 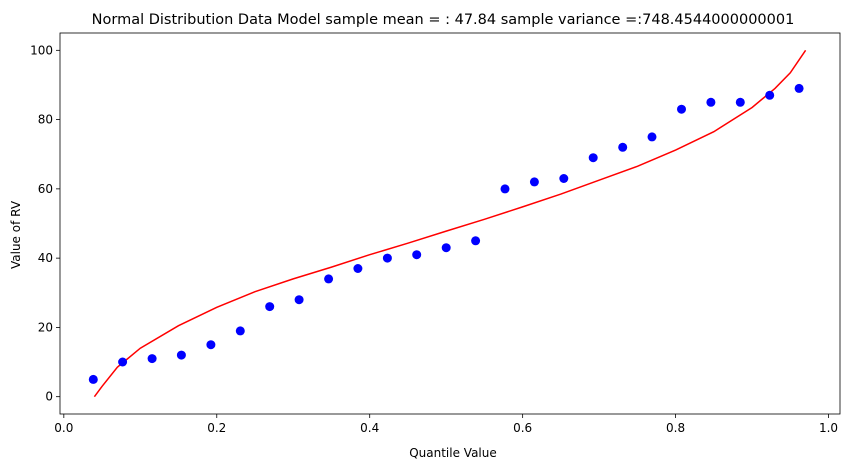 I want to click on y-tick-label: 40, so click(x=45, y=258).